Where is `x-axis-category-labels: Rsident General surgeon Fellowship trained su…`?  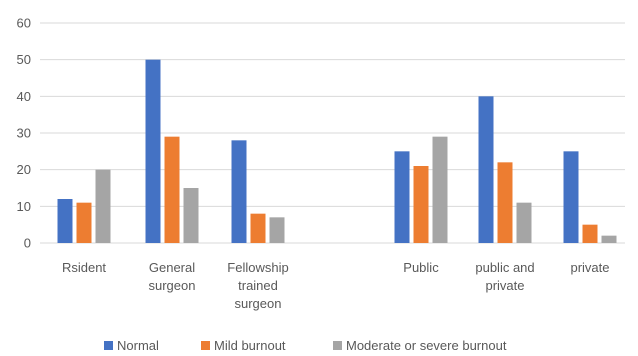 x-axis-category-labels: Rsident General surgeon Fellowship trained su… is located at coordinates (336, 285).